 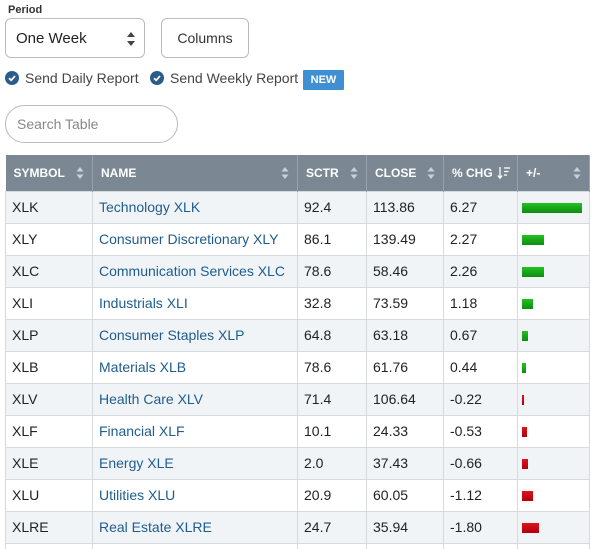 I want to click on close-cell: 58.46, so click(x=405, y=271).